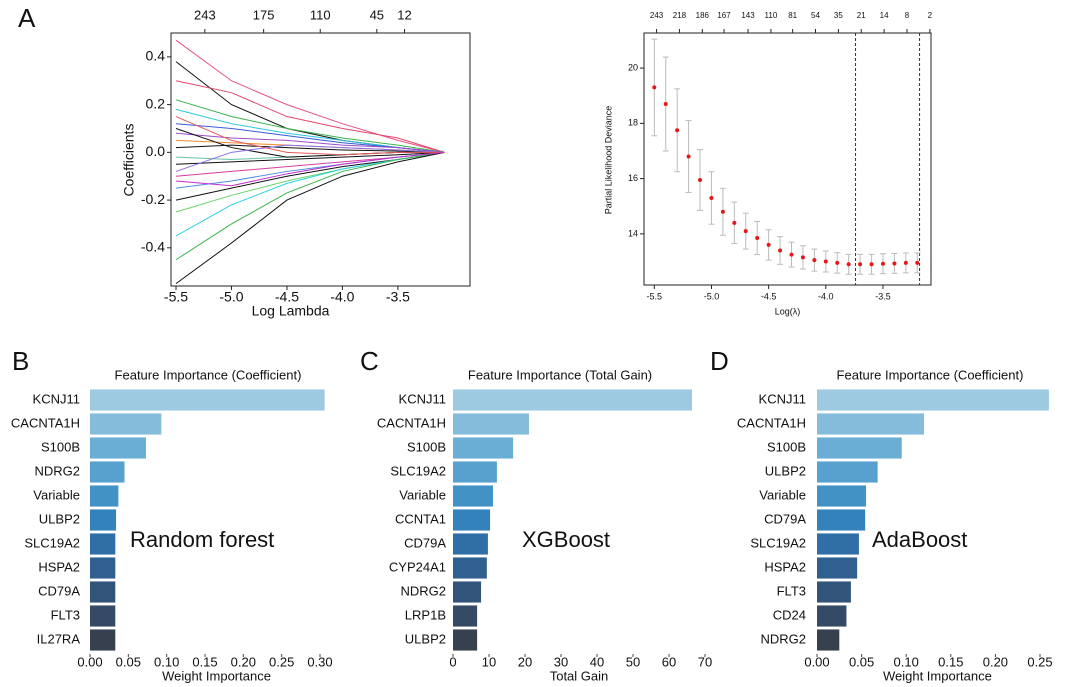  I want to click on top-tick-label: 14, so click(884, 15).